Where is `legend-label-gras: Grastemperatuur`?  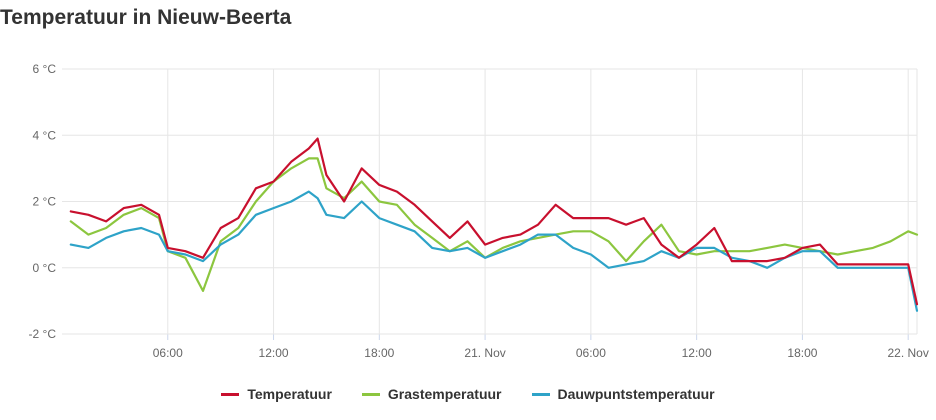
legend-label-gras: Grastemperatuur is located at coordinates (444, 394).